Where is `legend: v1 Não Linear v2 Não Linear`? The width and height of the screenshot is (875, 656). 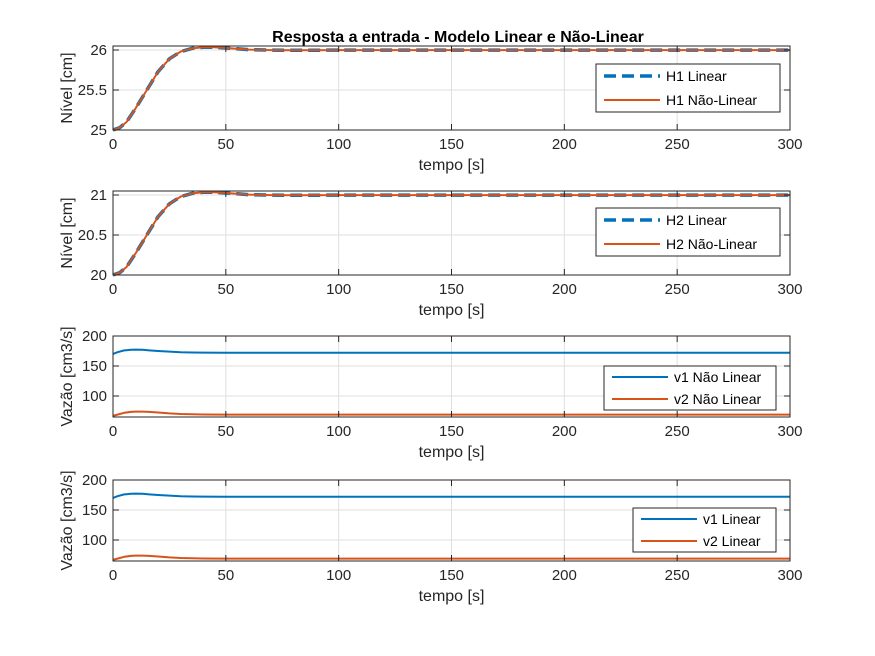 legend: v1 Não Linear v2 Não Linear is located at coordinates (690, 388).